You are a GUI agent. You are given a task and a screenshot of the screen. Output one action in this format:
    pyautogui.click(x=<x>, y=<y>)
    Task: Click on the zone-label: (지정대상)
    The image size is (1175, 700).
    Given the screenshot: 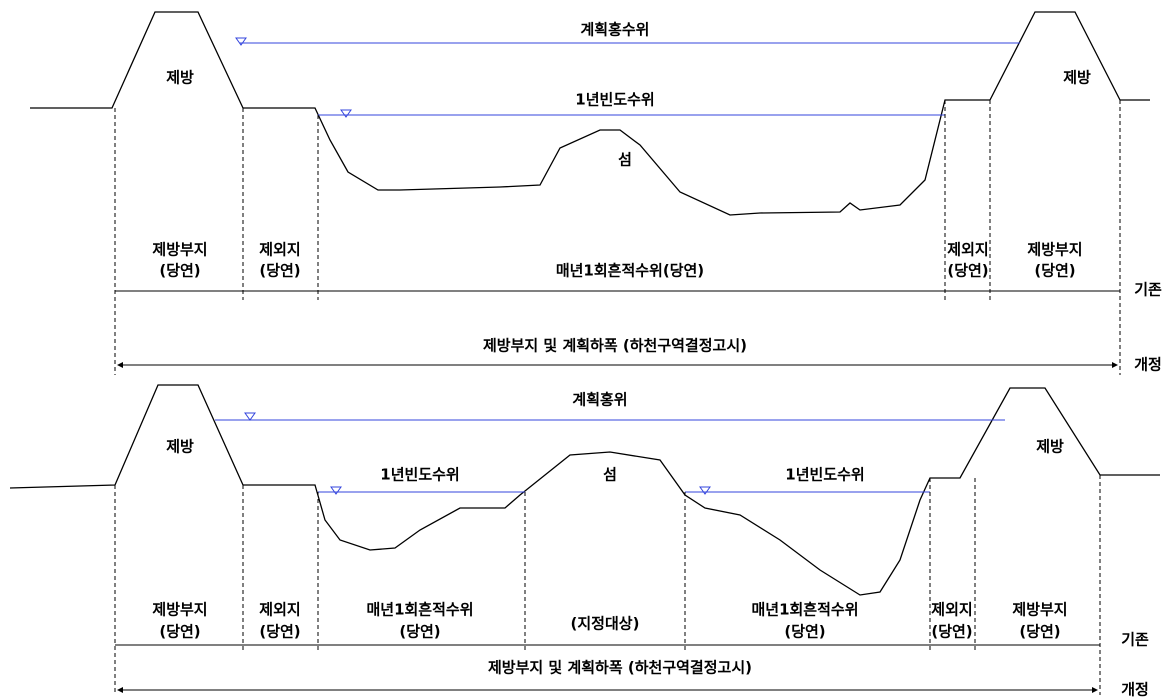 What is the action you would take?
    pyautogui.click(x=605, y=624)
    